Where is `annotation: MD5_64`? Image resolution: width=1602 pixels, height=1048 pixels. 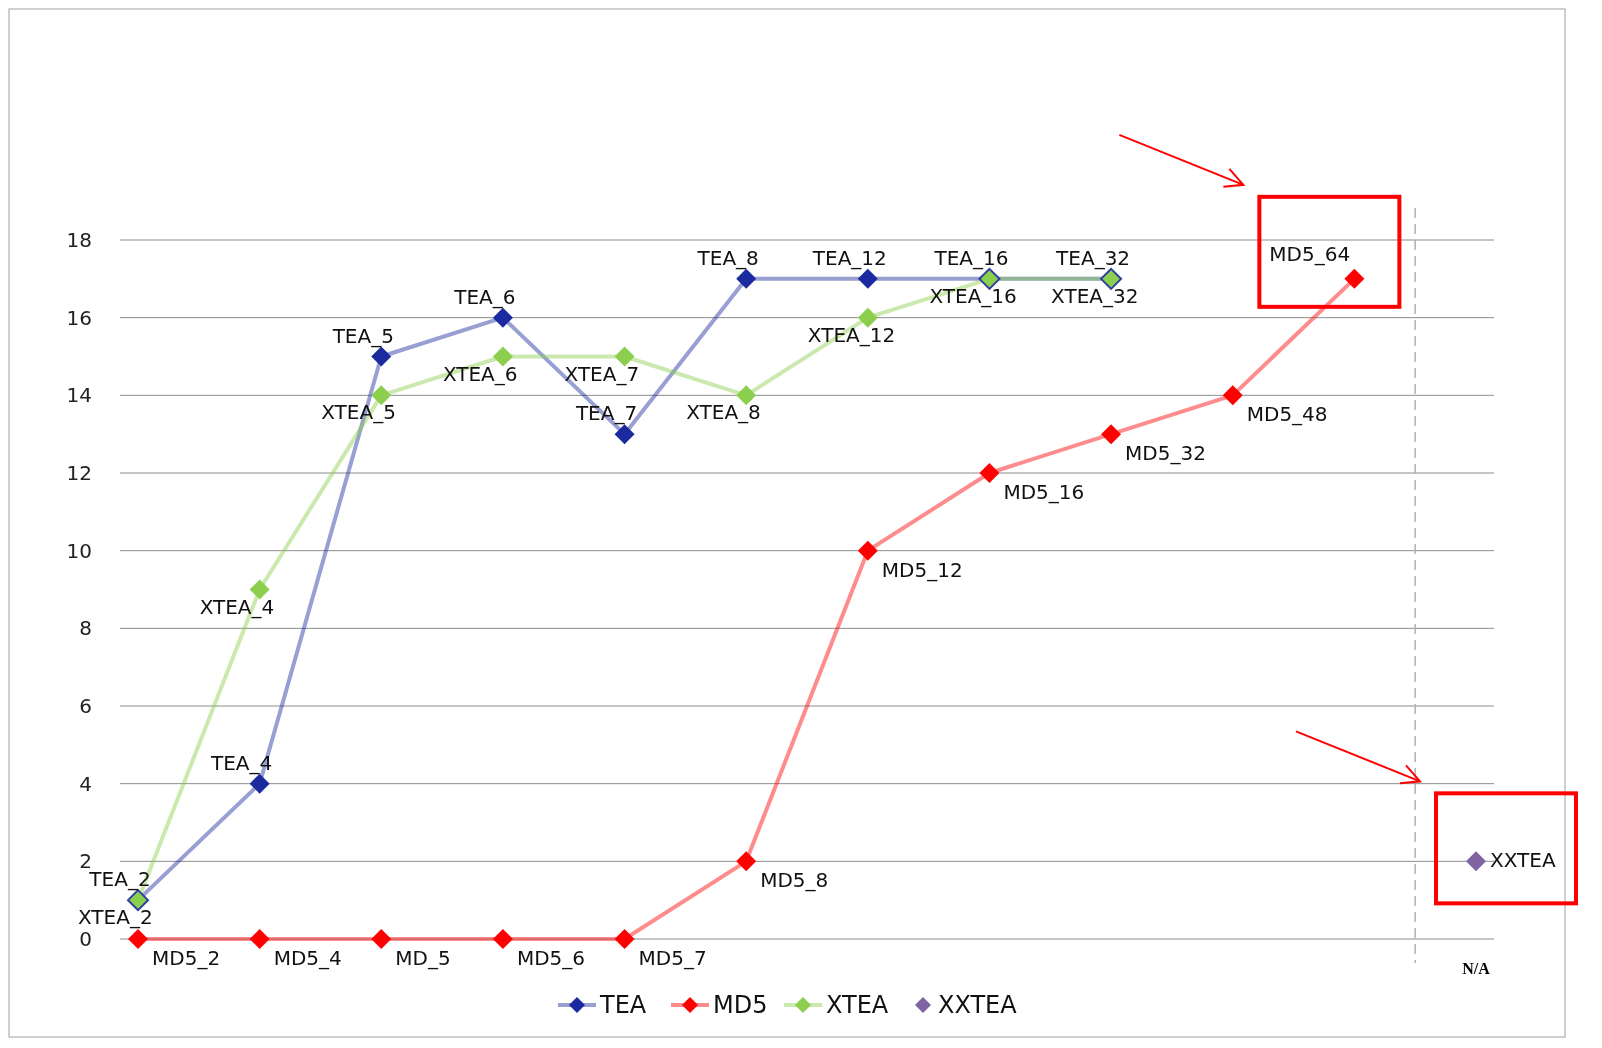
annotation: MD5_64 is located at coordinates (1310, 253).